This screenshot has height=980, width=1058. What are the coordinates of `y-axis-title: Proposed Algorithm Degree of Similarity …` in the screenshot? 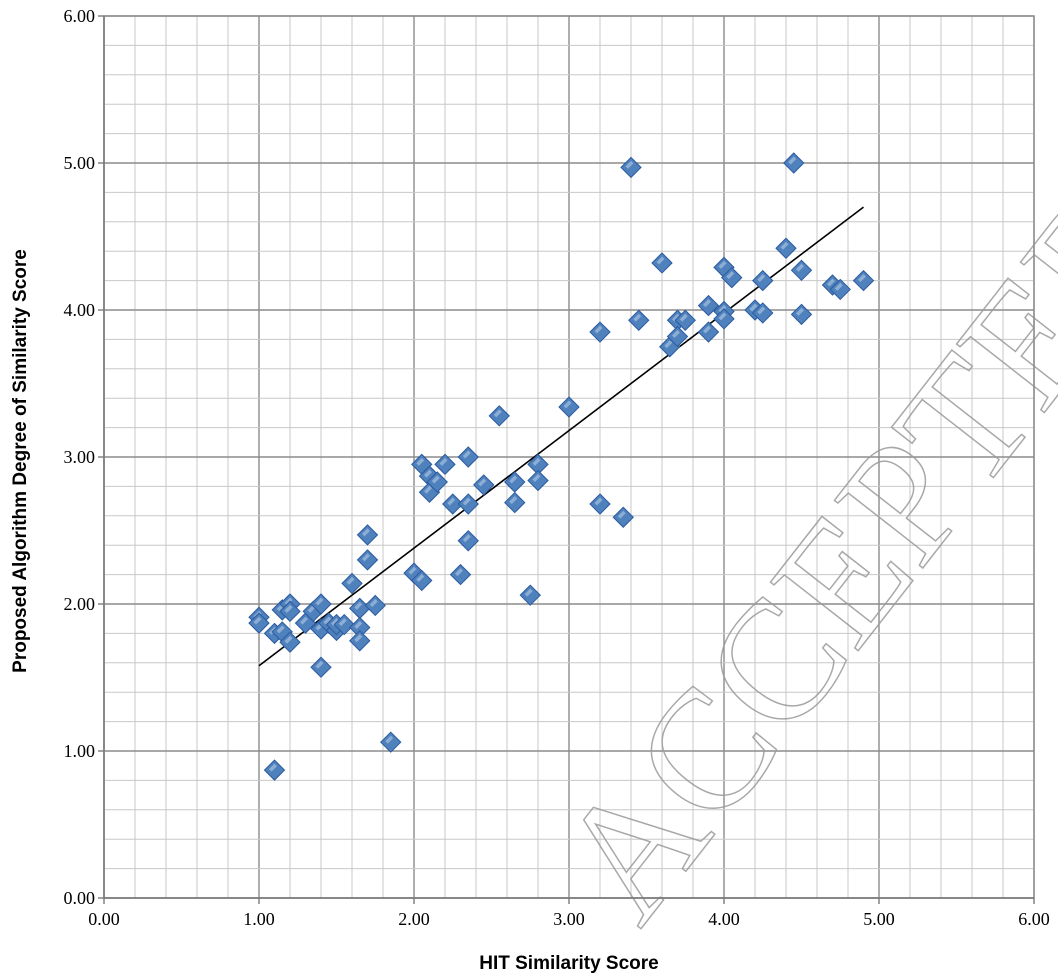 It's located at (20, 461).